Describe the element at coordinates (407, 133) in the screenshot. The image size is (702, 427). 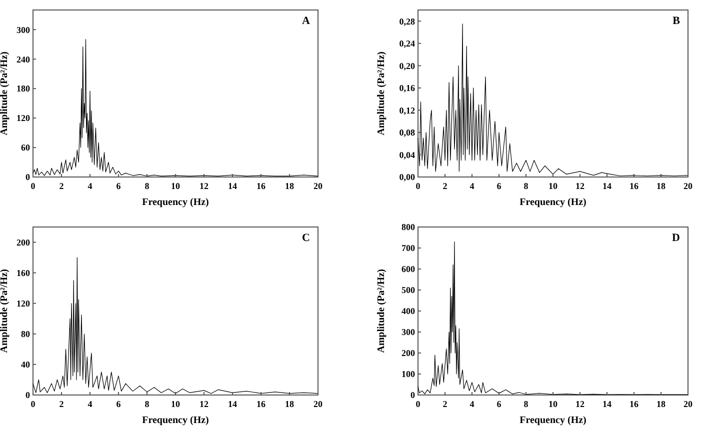
I see `y-tick-label: 0,08` at that location.